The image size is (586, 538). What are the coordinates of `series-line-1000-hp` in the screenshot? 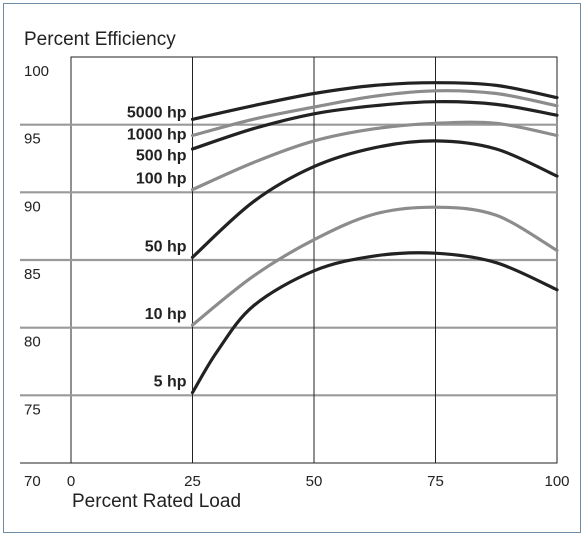 It's located at (374, 113).